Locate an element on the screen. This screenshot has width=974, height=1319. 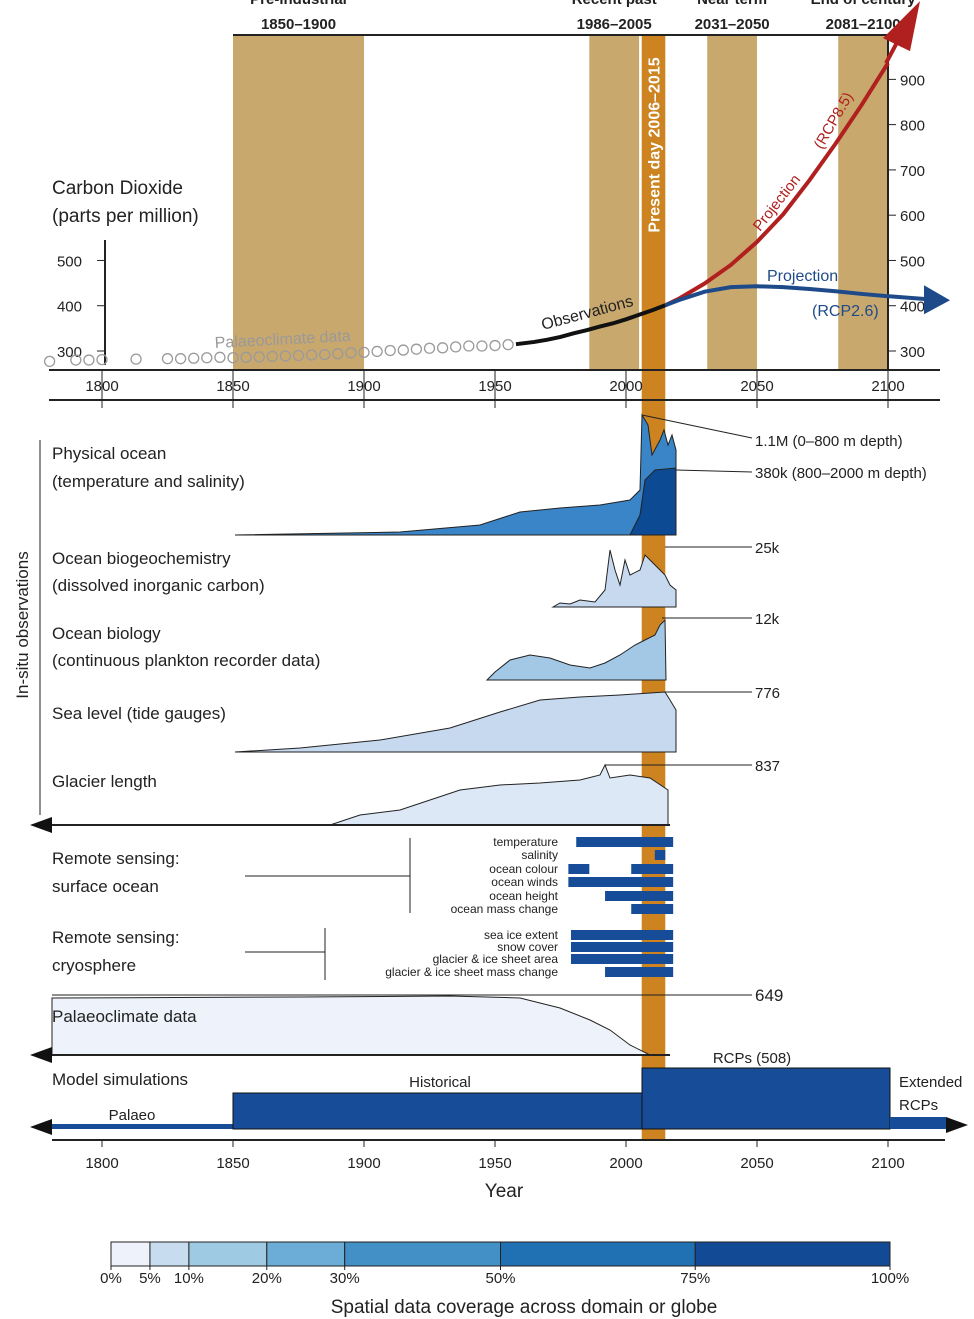
colorbar-tick-label: 10% is located at coordinates (189, 1278).